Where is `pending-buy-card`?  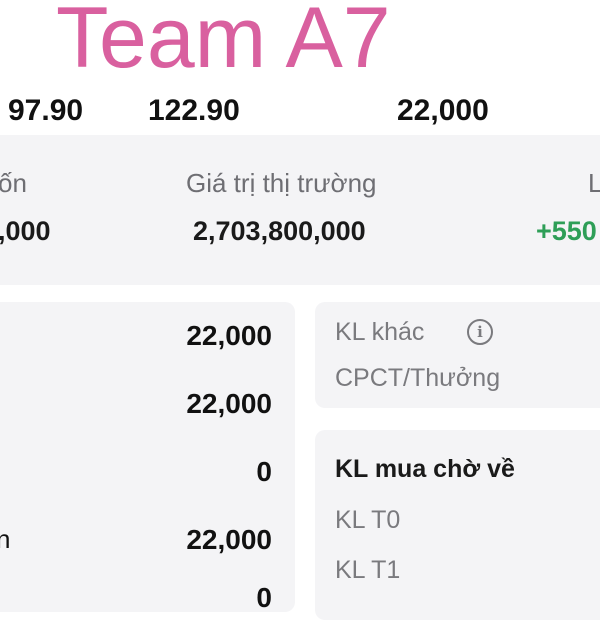 pending-buy-card is located at coordinates (457, 525).